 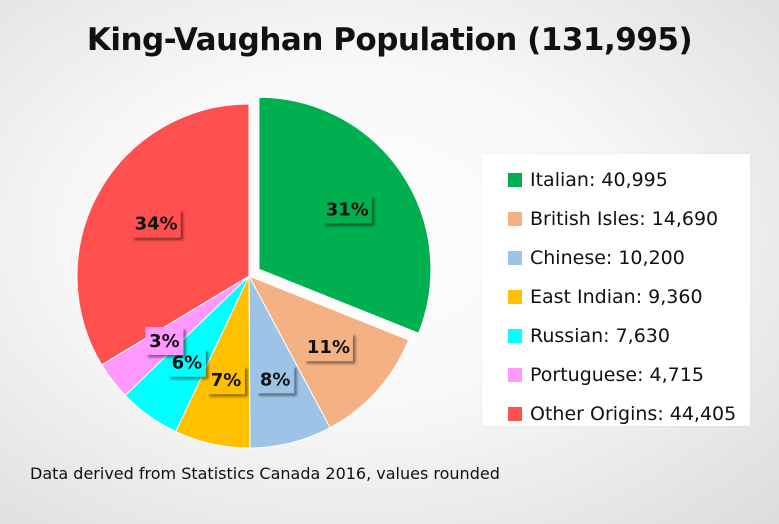 I want to click on legend-label: East Indian: 9,360, so click(x=616, y=296).